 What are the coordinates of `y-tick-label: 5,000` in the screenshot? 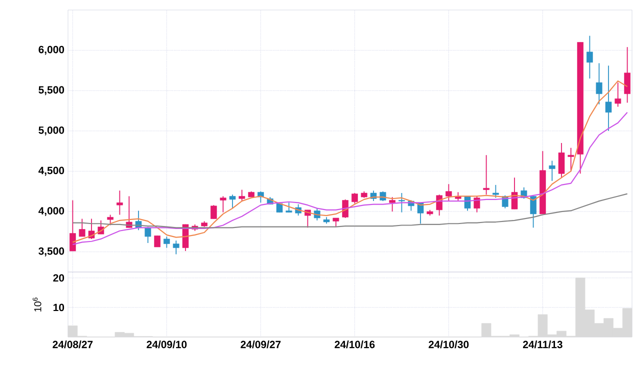 It's located at (51, 131).